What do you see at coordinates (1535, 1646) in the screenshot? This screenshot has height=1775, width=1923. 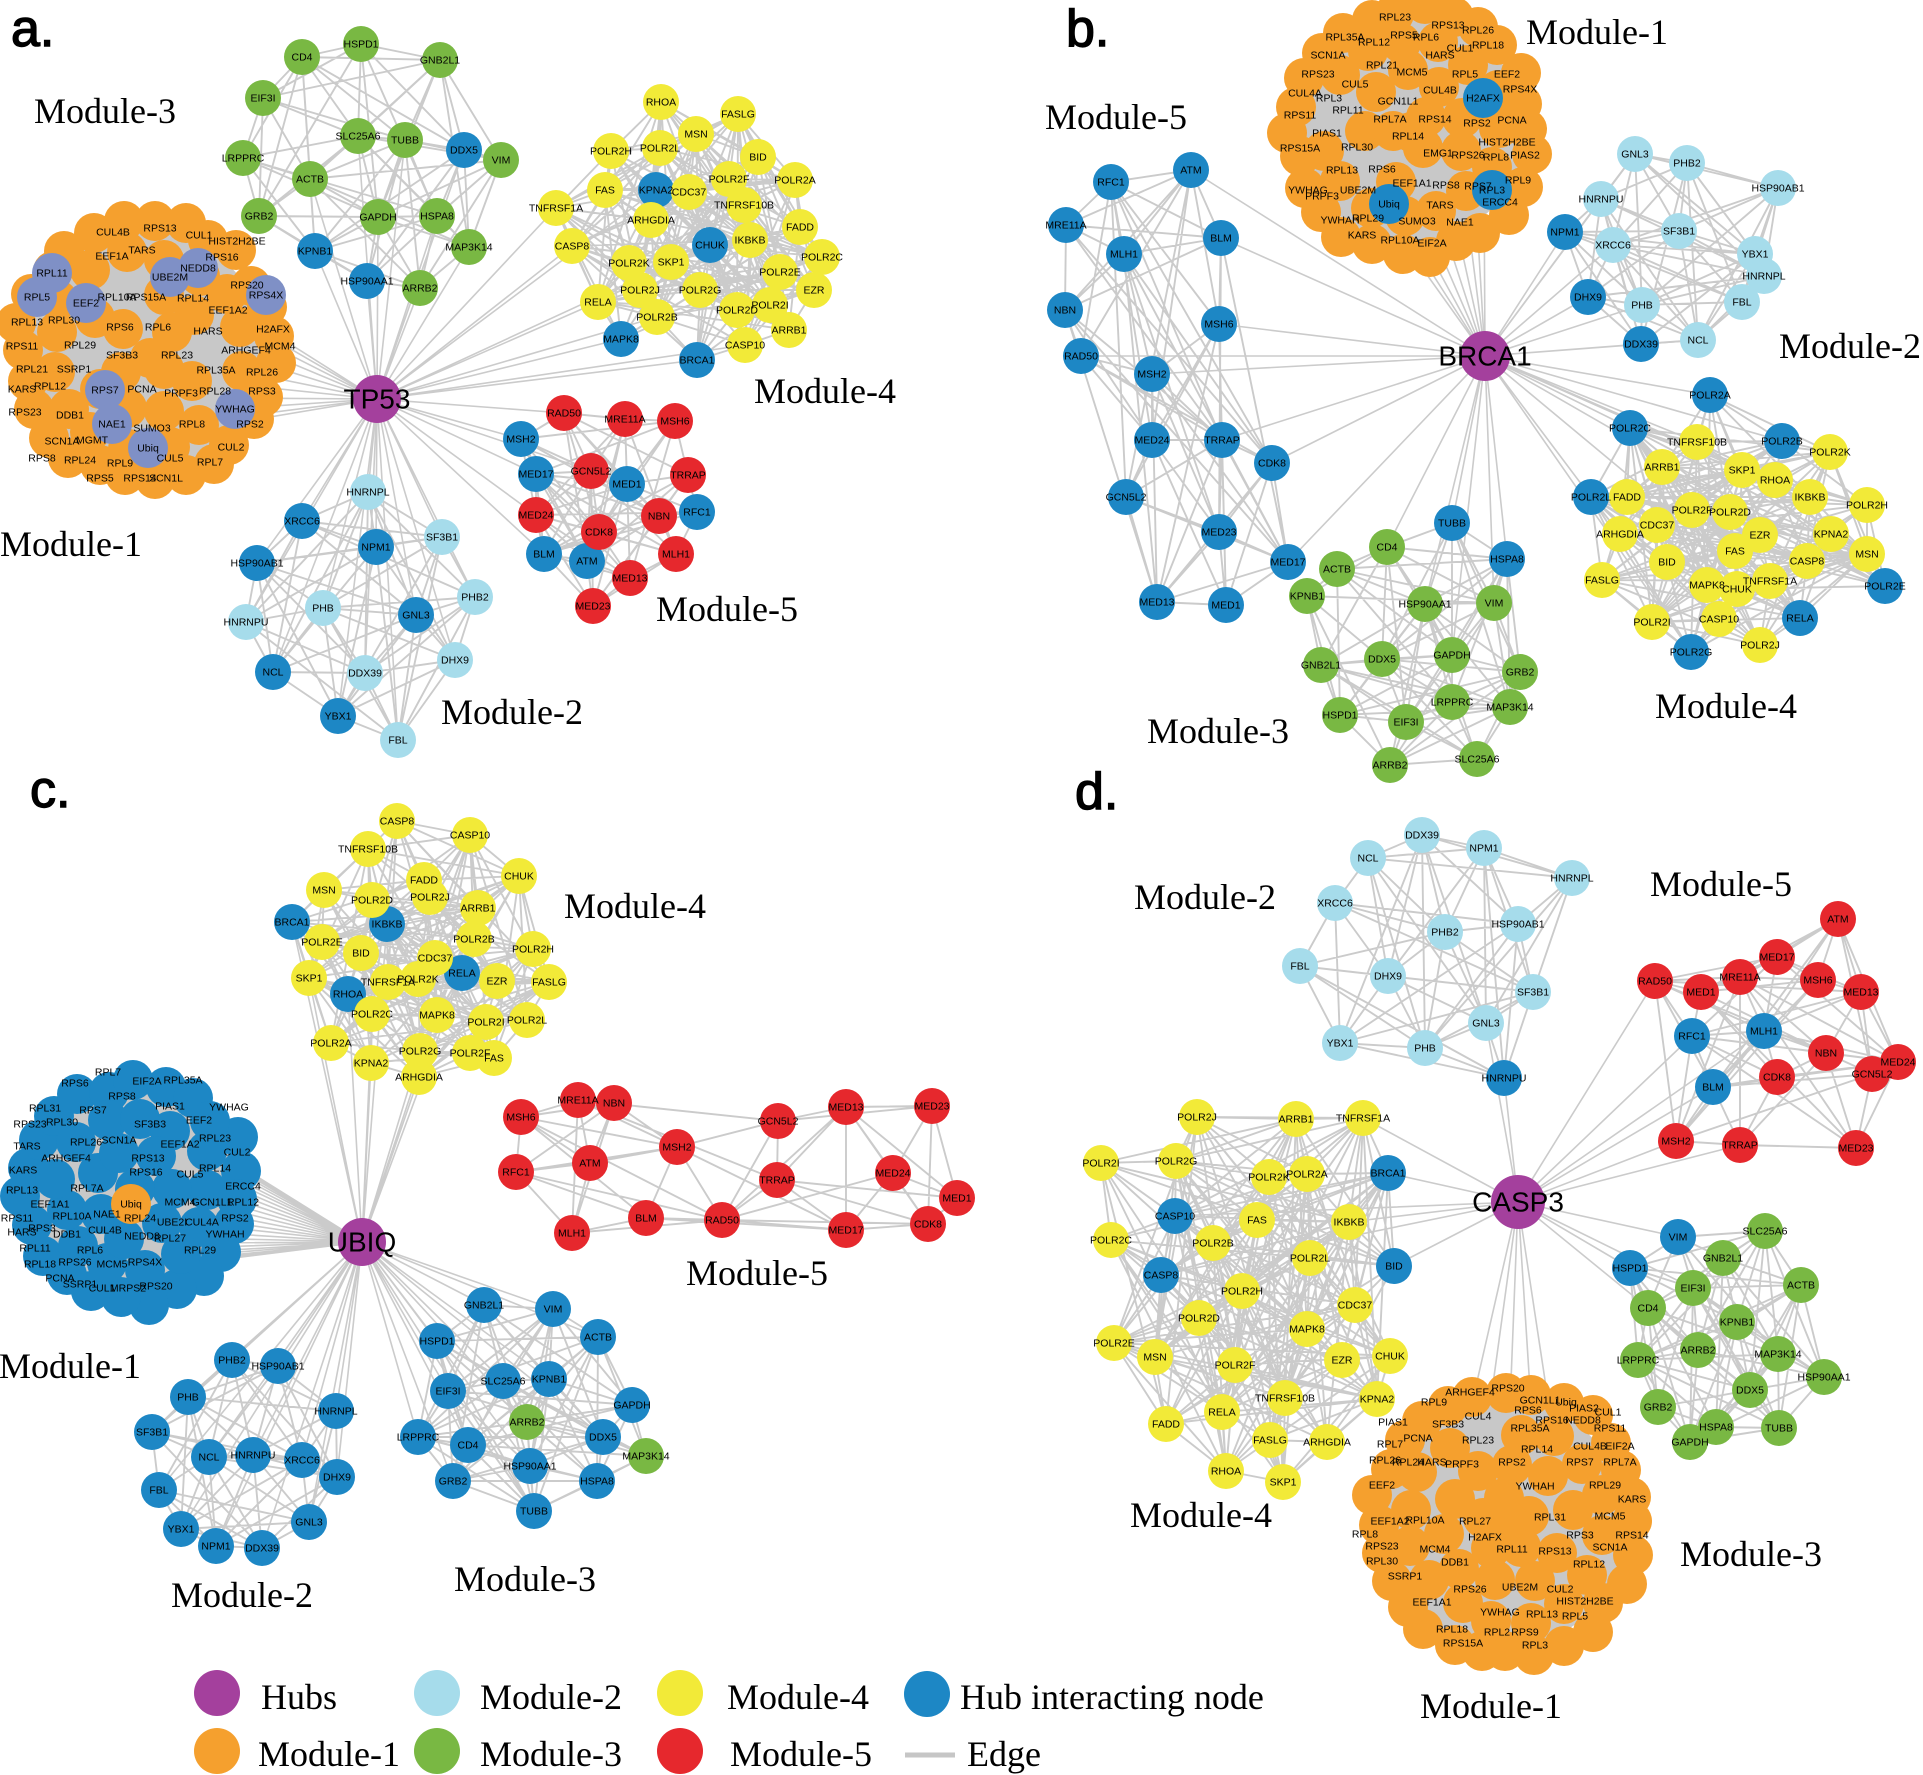 I see `svg-text: RPL3` at bounding box center [1535, 1646].